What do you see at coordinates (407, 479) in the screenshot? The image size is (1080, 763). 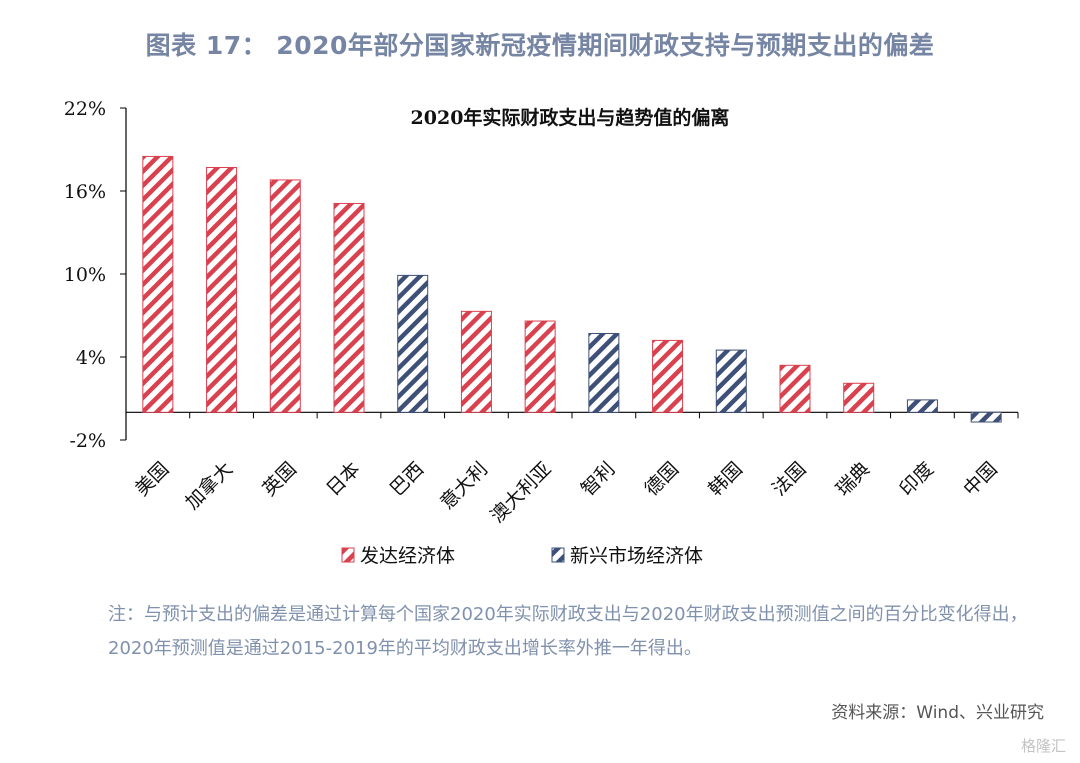 I see `x-tick-label: 巴西` at bounding box center [407, 479].